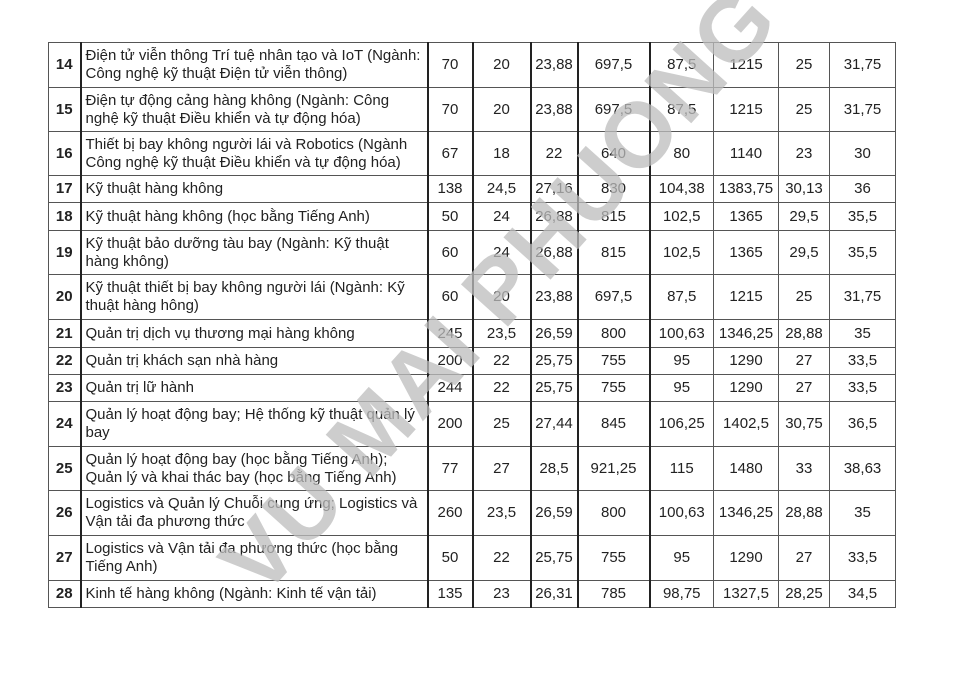 The image size is (960, 678). What do you see at coordinates (613, 468) in the screenshot?
I see `score-cell: 921,25` at bounding box center [613, 468].